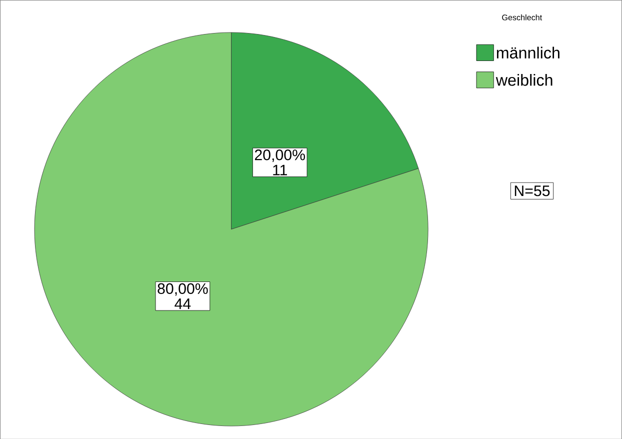 Image resolution: width=622 pixels, height=439 pixels. I want to click on data-label: 80,00%, so click(183, 289).